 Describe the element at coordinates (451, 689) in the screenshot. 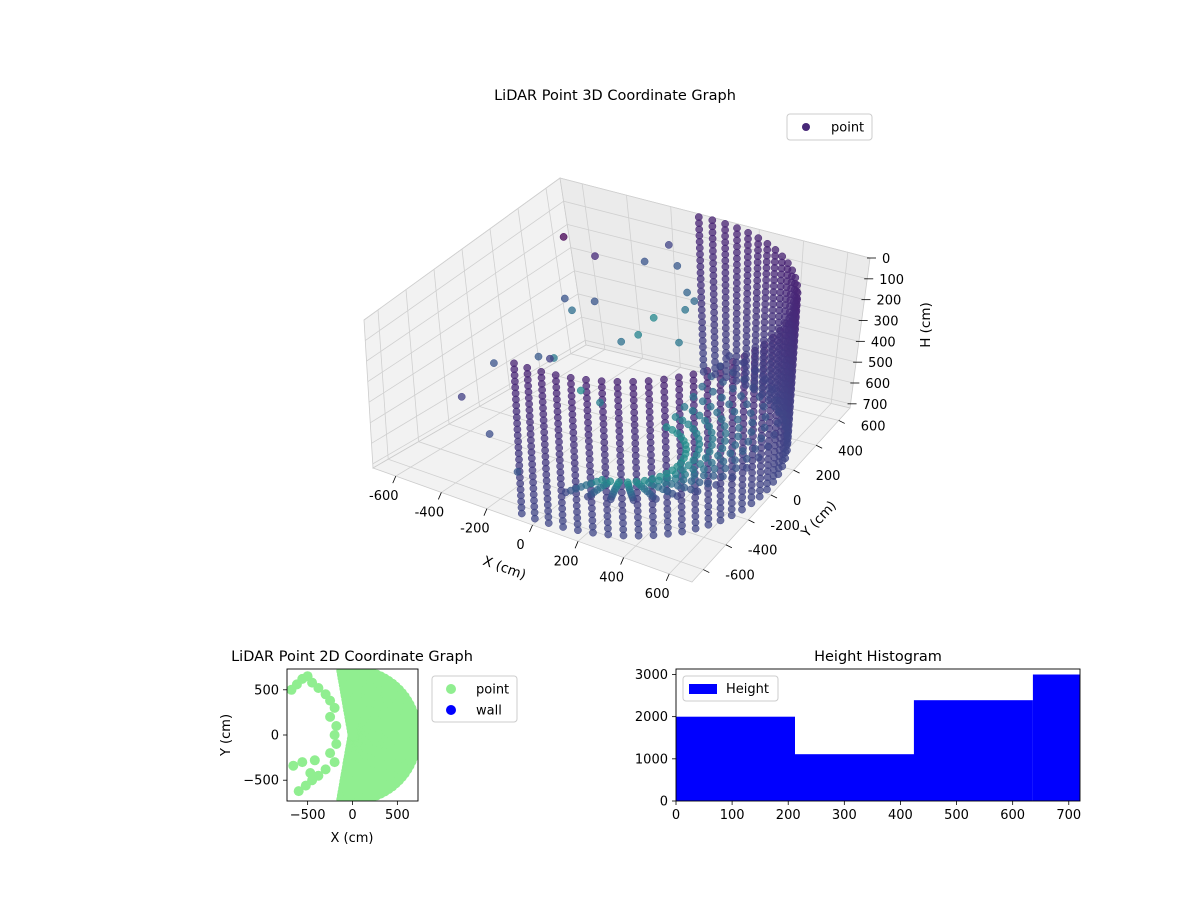

I see `chart2d-legend-marker-point` at that location.